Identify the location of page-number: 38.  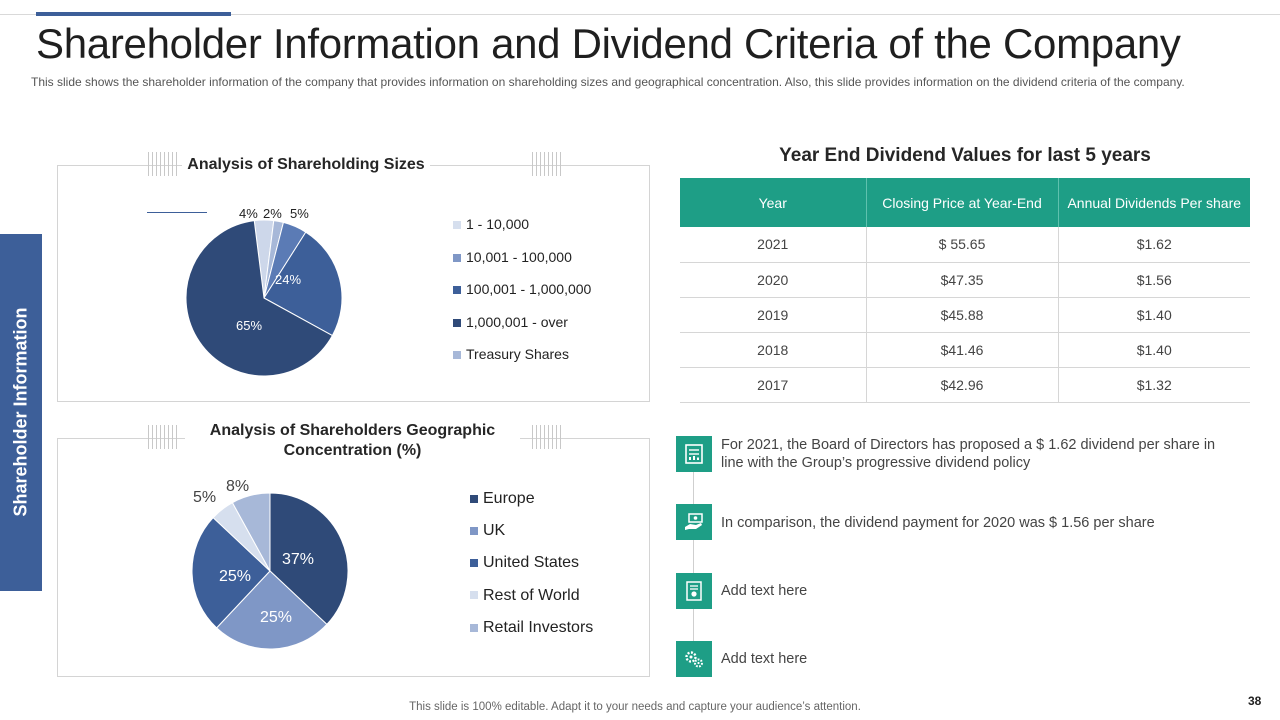
(1255, 701).